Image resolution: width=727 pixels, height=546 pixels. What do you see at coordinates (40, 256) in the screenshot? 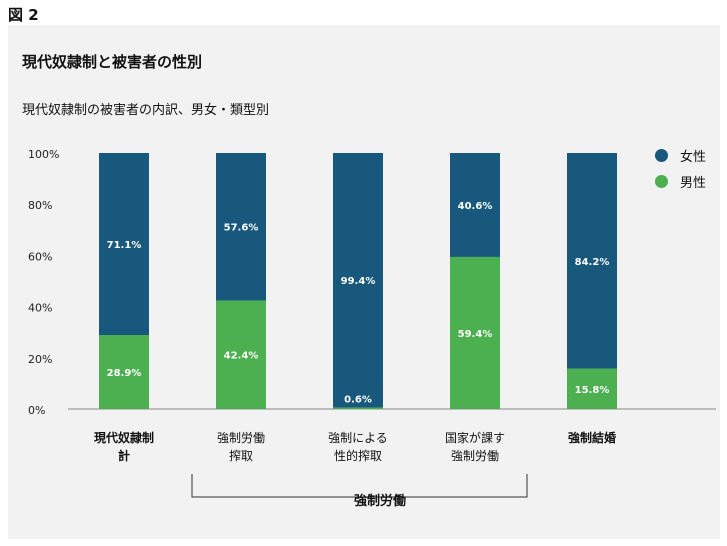
I see `y-tick-label: 60%` at bounding box center [40, 256].